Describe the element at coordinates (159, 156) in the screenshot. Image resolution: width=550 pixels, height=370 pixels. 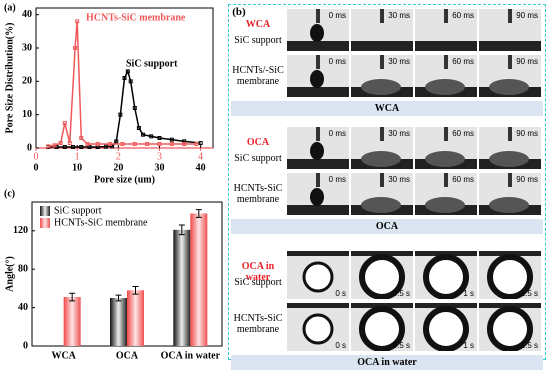
I see `x2-tick-label: 3` at that location.